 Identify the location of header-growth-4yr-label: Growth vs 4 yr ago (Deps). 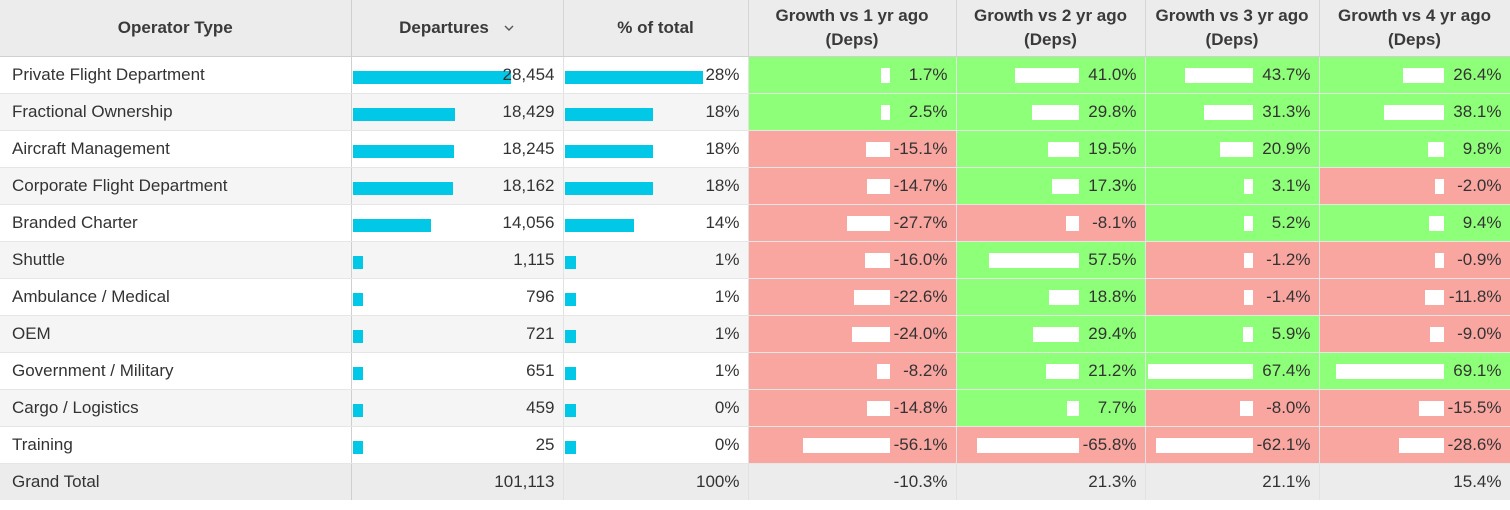
(1414, 27).